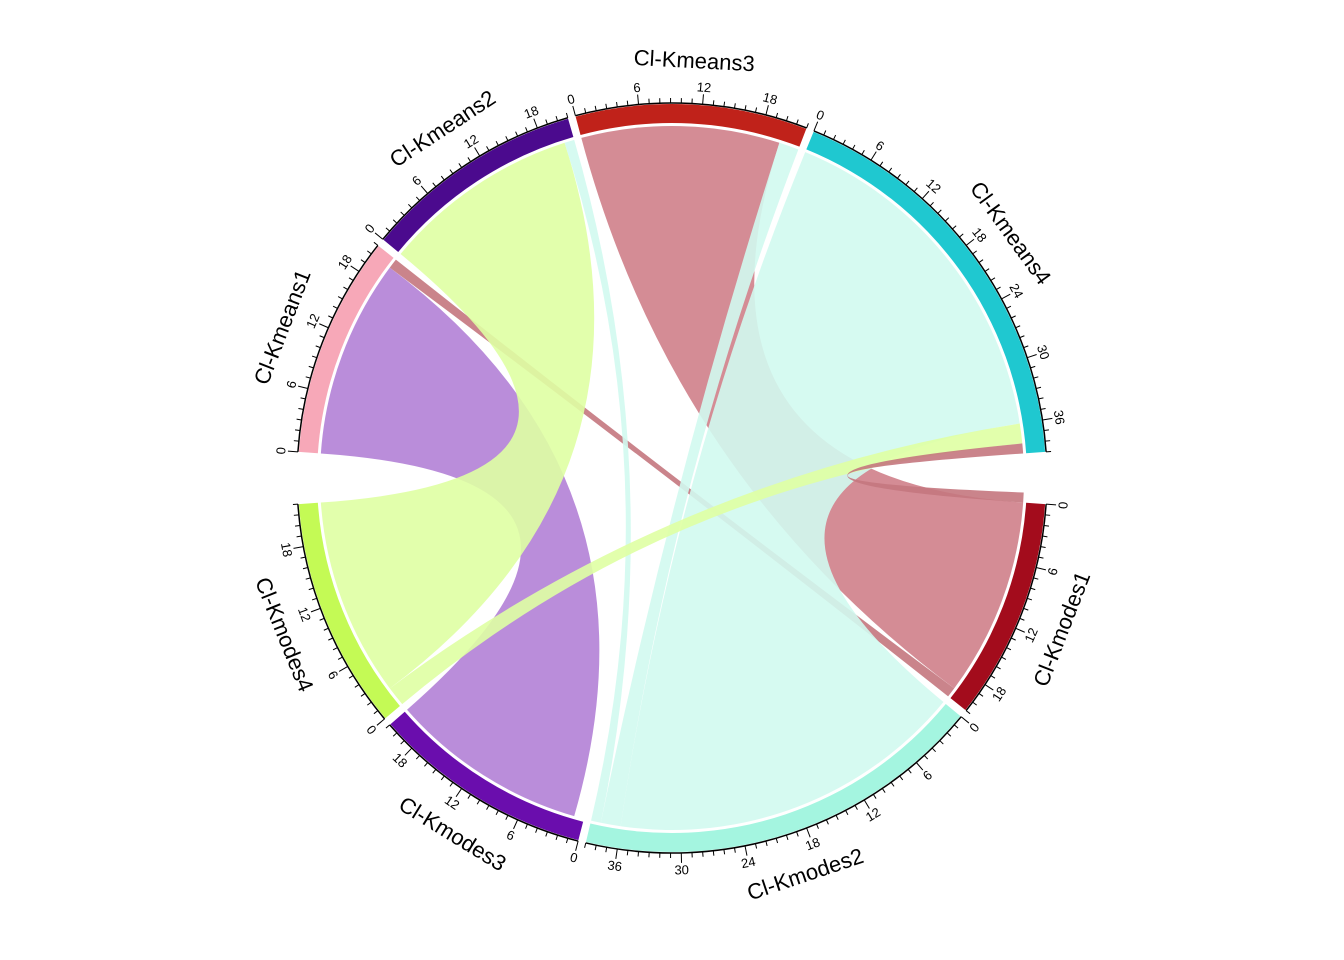 This screenshot has width=1344, height=960. Describe the element at coordinates (346, 350) in the screenshot. I see `sector-arc-cl-kmeans1` at that location.